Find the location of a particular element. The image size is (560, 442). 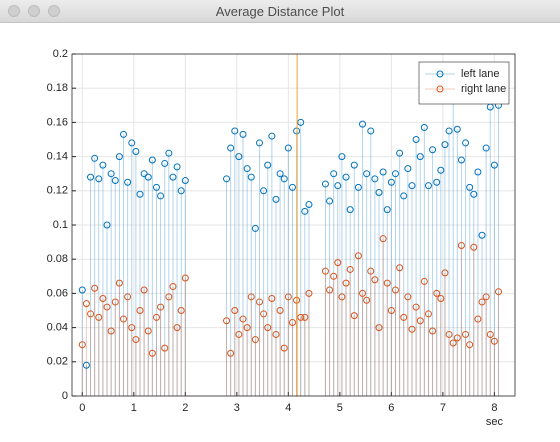

y-tick-label: 0.12 is located at coordinates (57, 191).